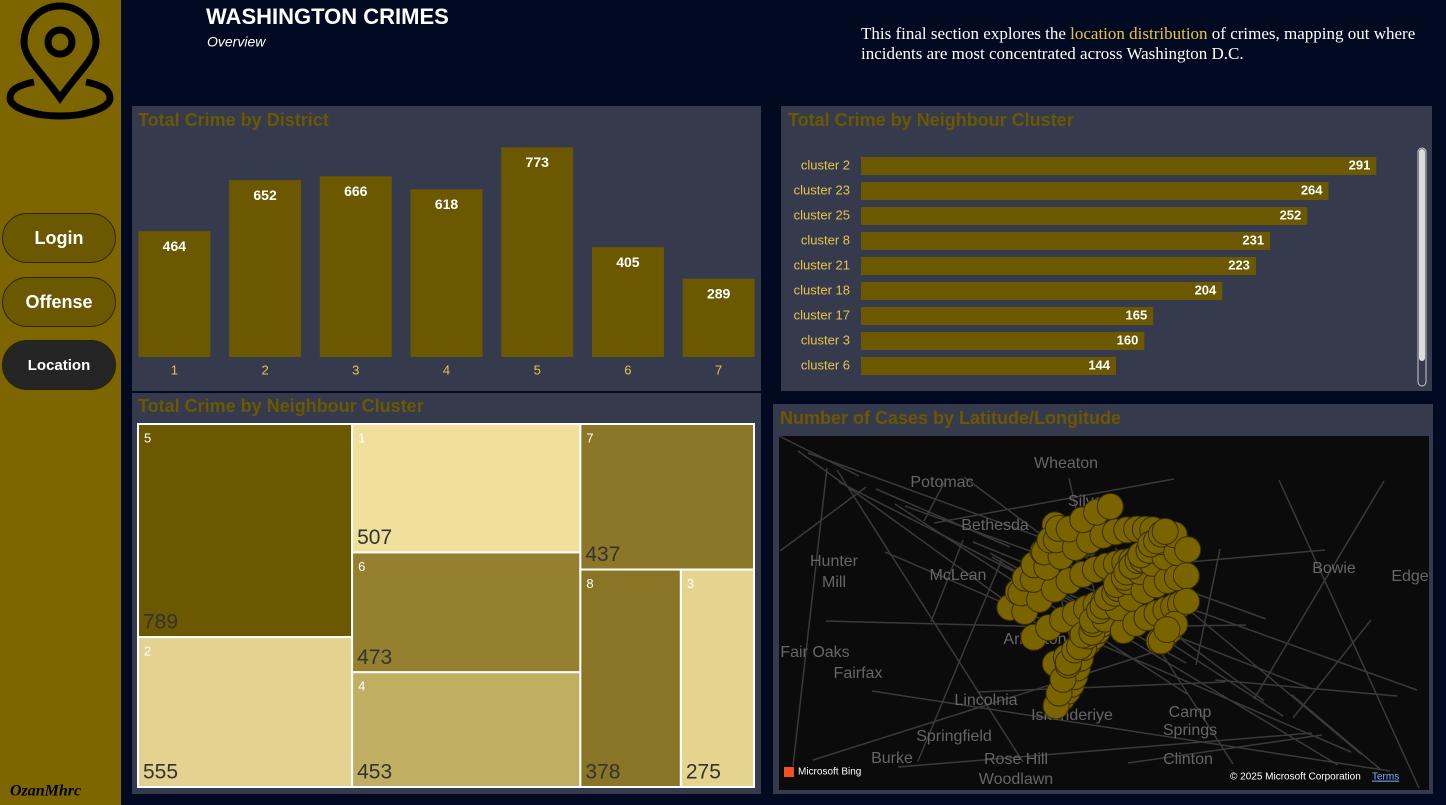  I want to click on cell-value: 453, so click(374, 772).